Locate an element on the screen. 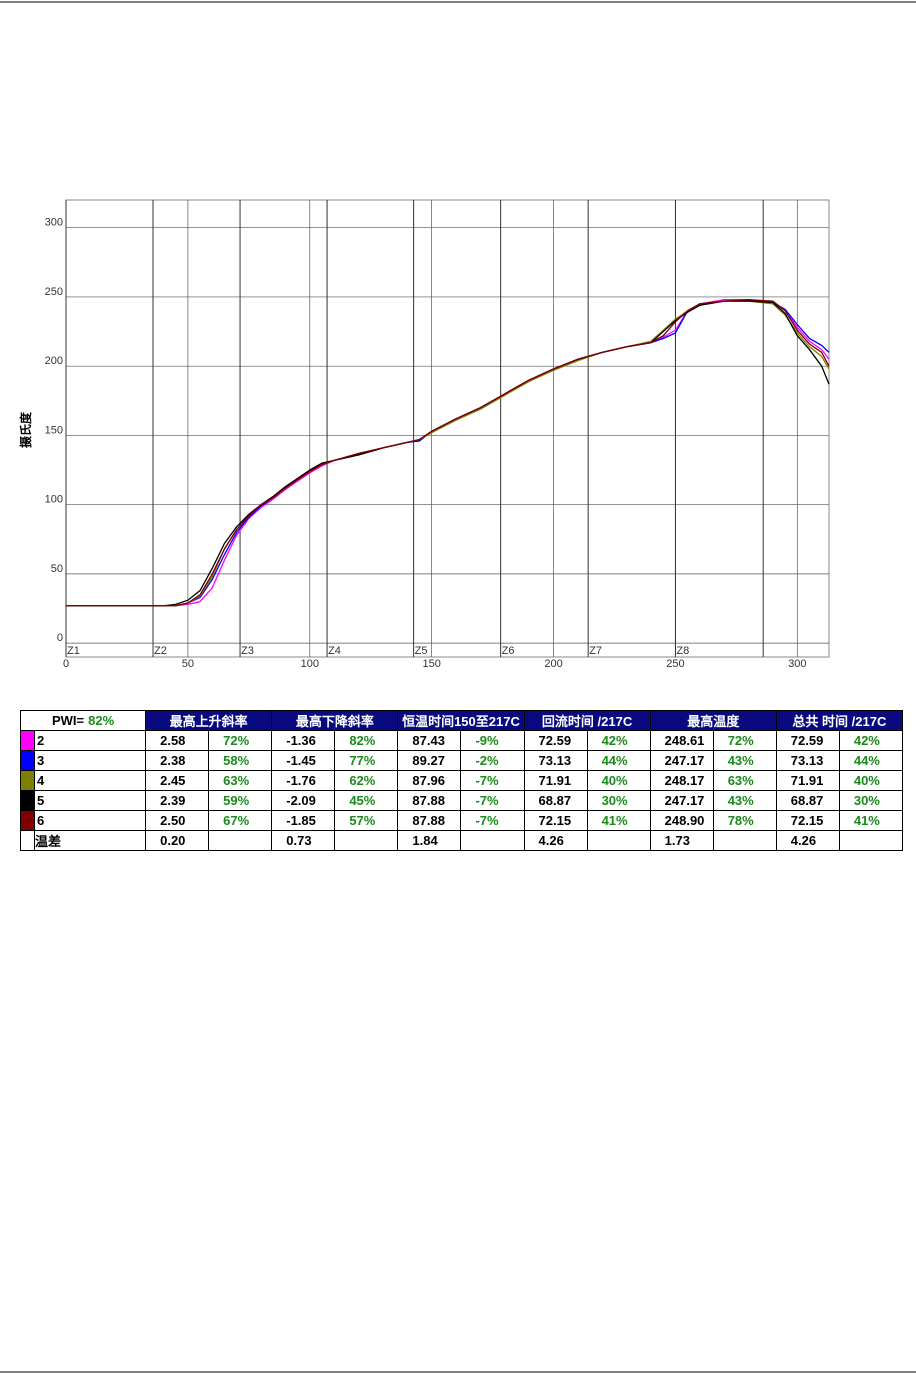  value-cell: 0.73 is located at coordinates (303, 840).